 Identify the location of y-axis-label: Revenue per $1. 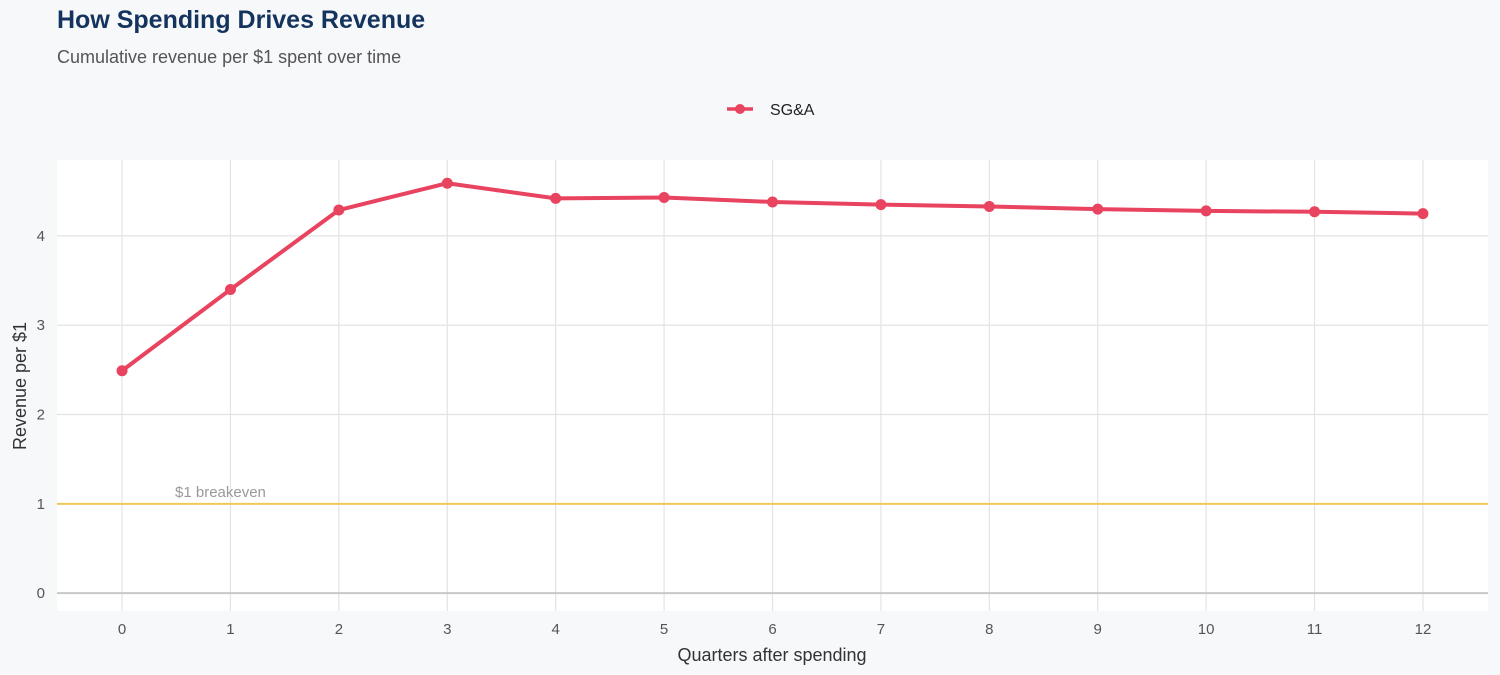
(20, 386).